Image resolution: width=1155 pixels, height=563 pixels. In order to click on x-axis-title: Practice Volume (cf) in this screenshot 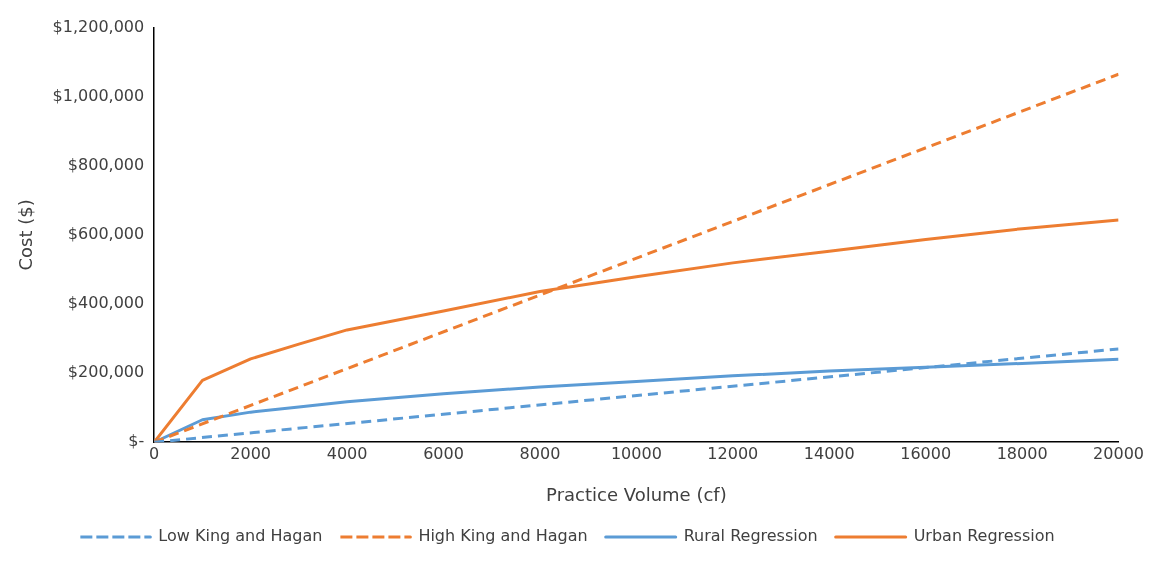, I will do `click(636, 494)`.